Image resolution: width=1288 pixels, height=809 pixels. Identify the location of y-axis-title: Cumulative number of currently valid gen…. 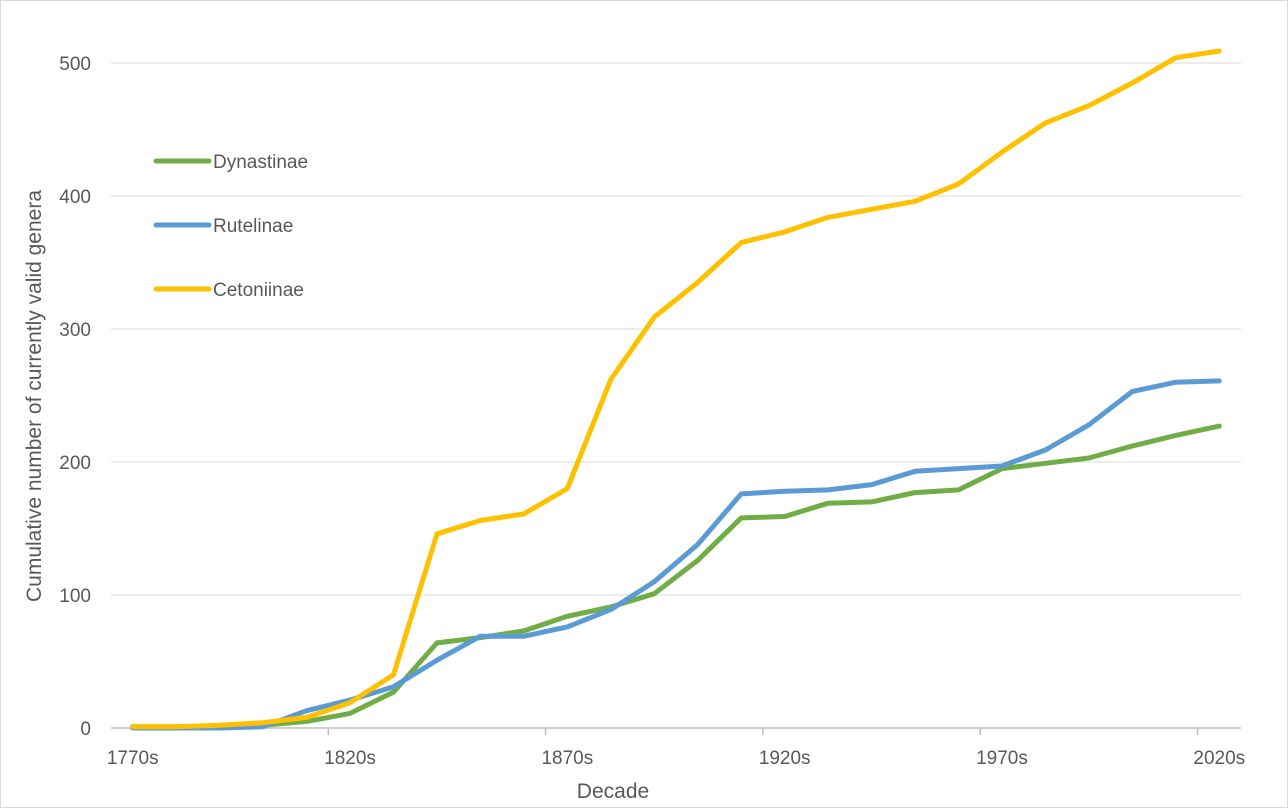
(34, 396).